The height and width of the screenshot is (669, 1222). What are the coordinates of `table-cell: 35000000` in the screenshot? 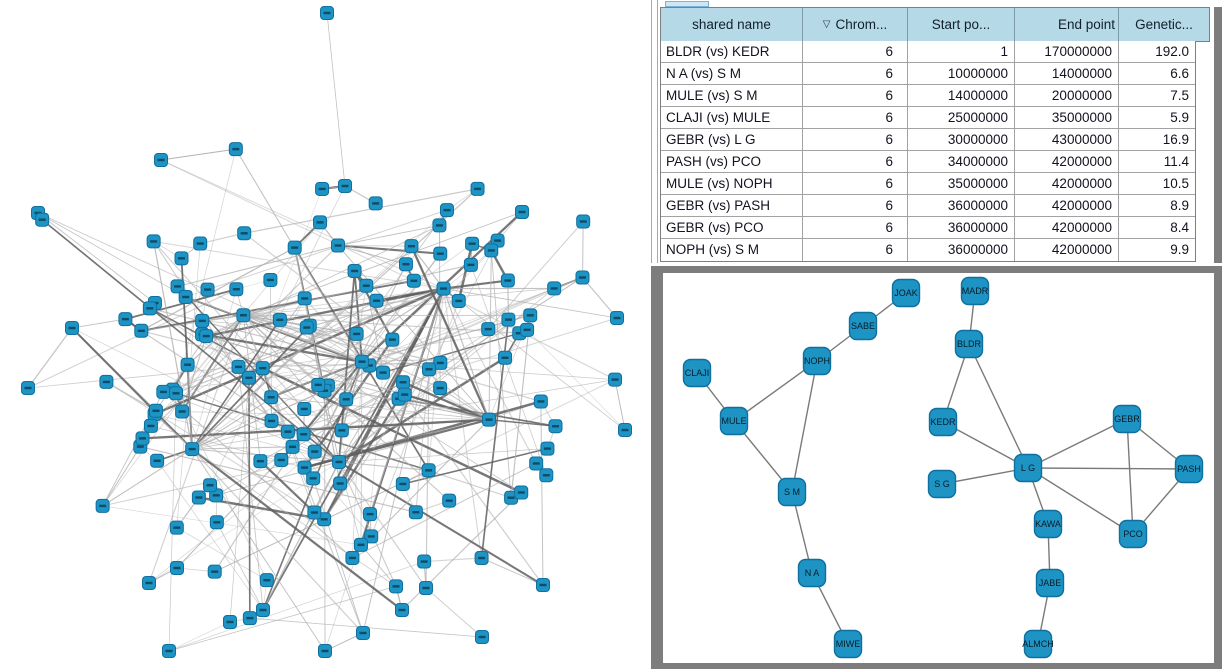 It's located at (961, 184).